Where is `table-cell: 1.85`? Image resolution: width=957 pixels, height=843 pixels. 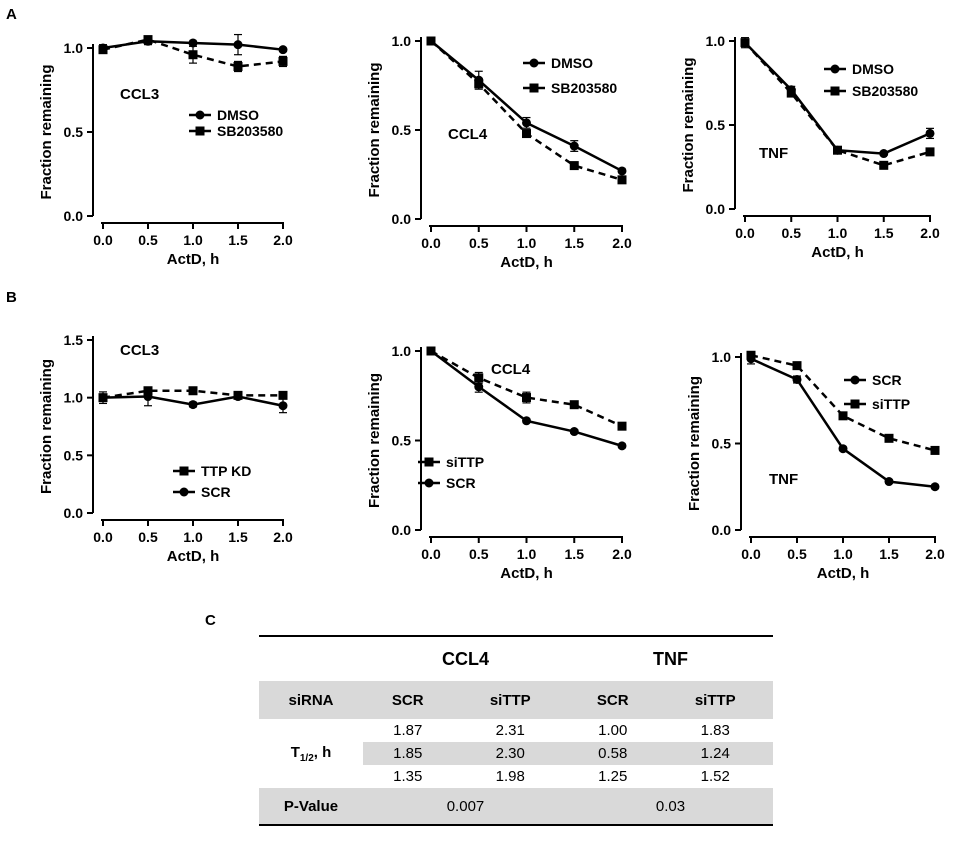 table-cell: 1.85 is located at coordinates (408, 753).